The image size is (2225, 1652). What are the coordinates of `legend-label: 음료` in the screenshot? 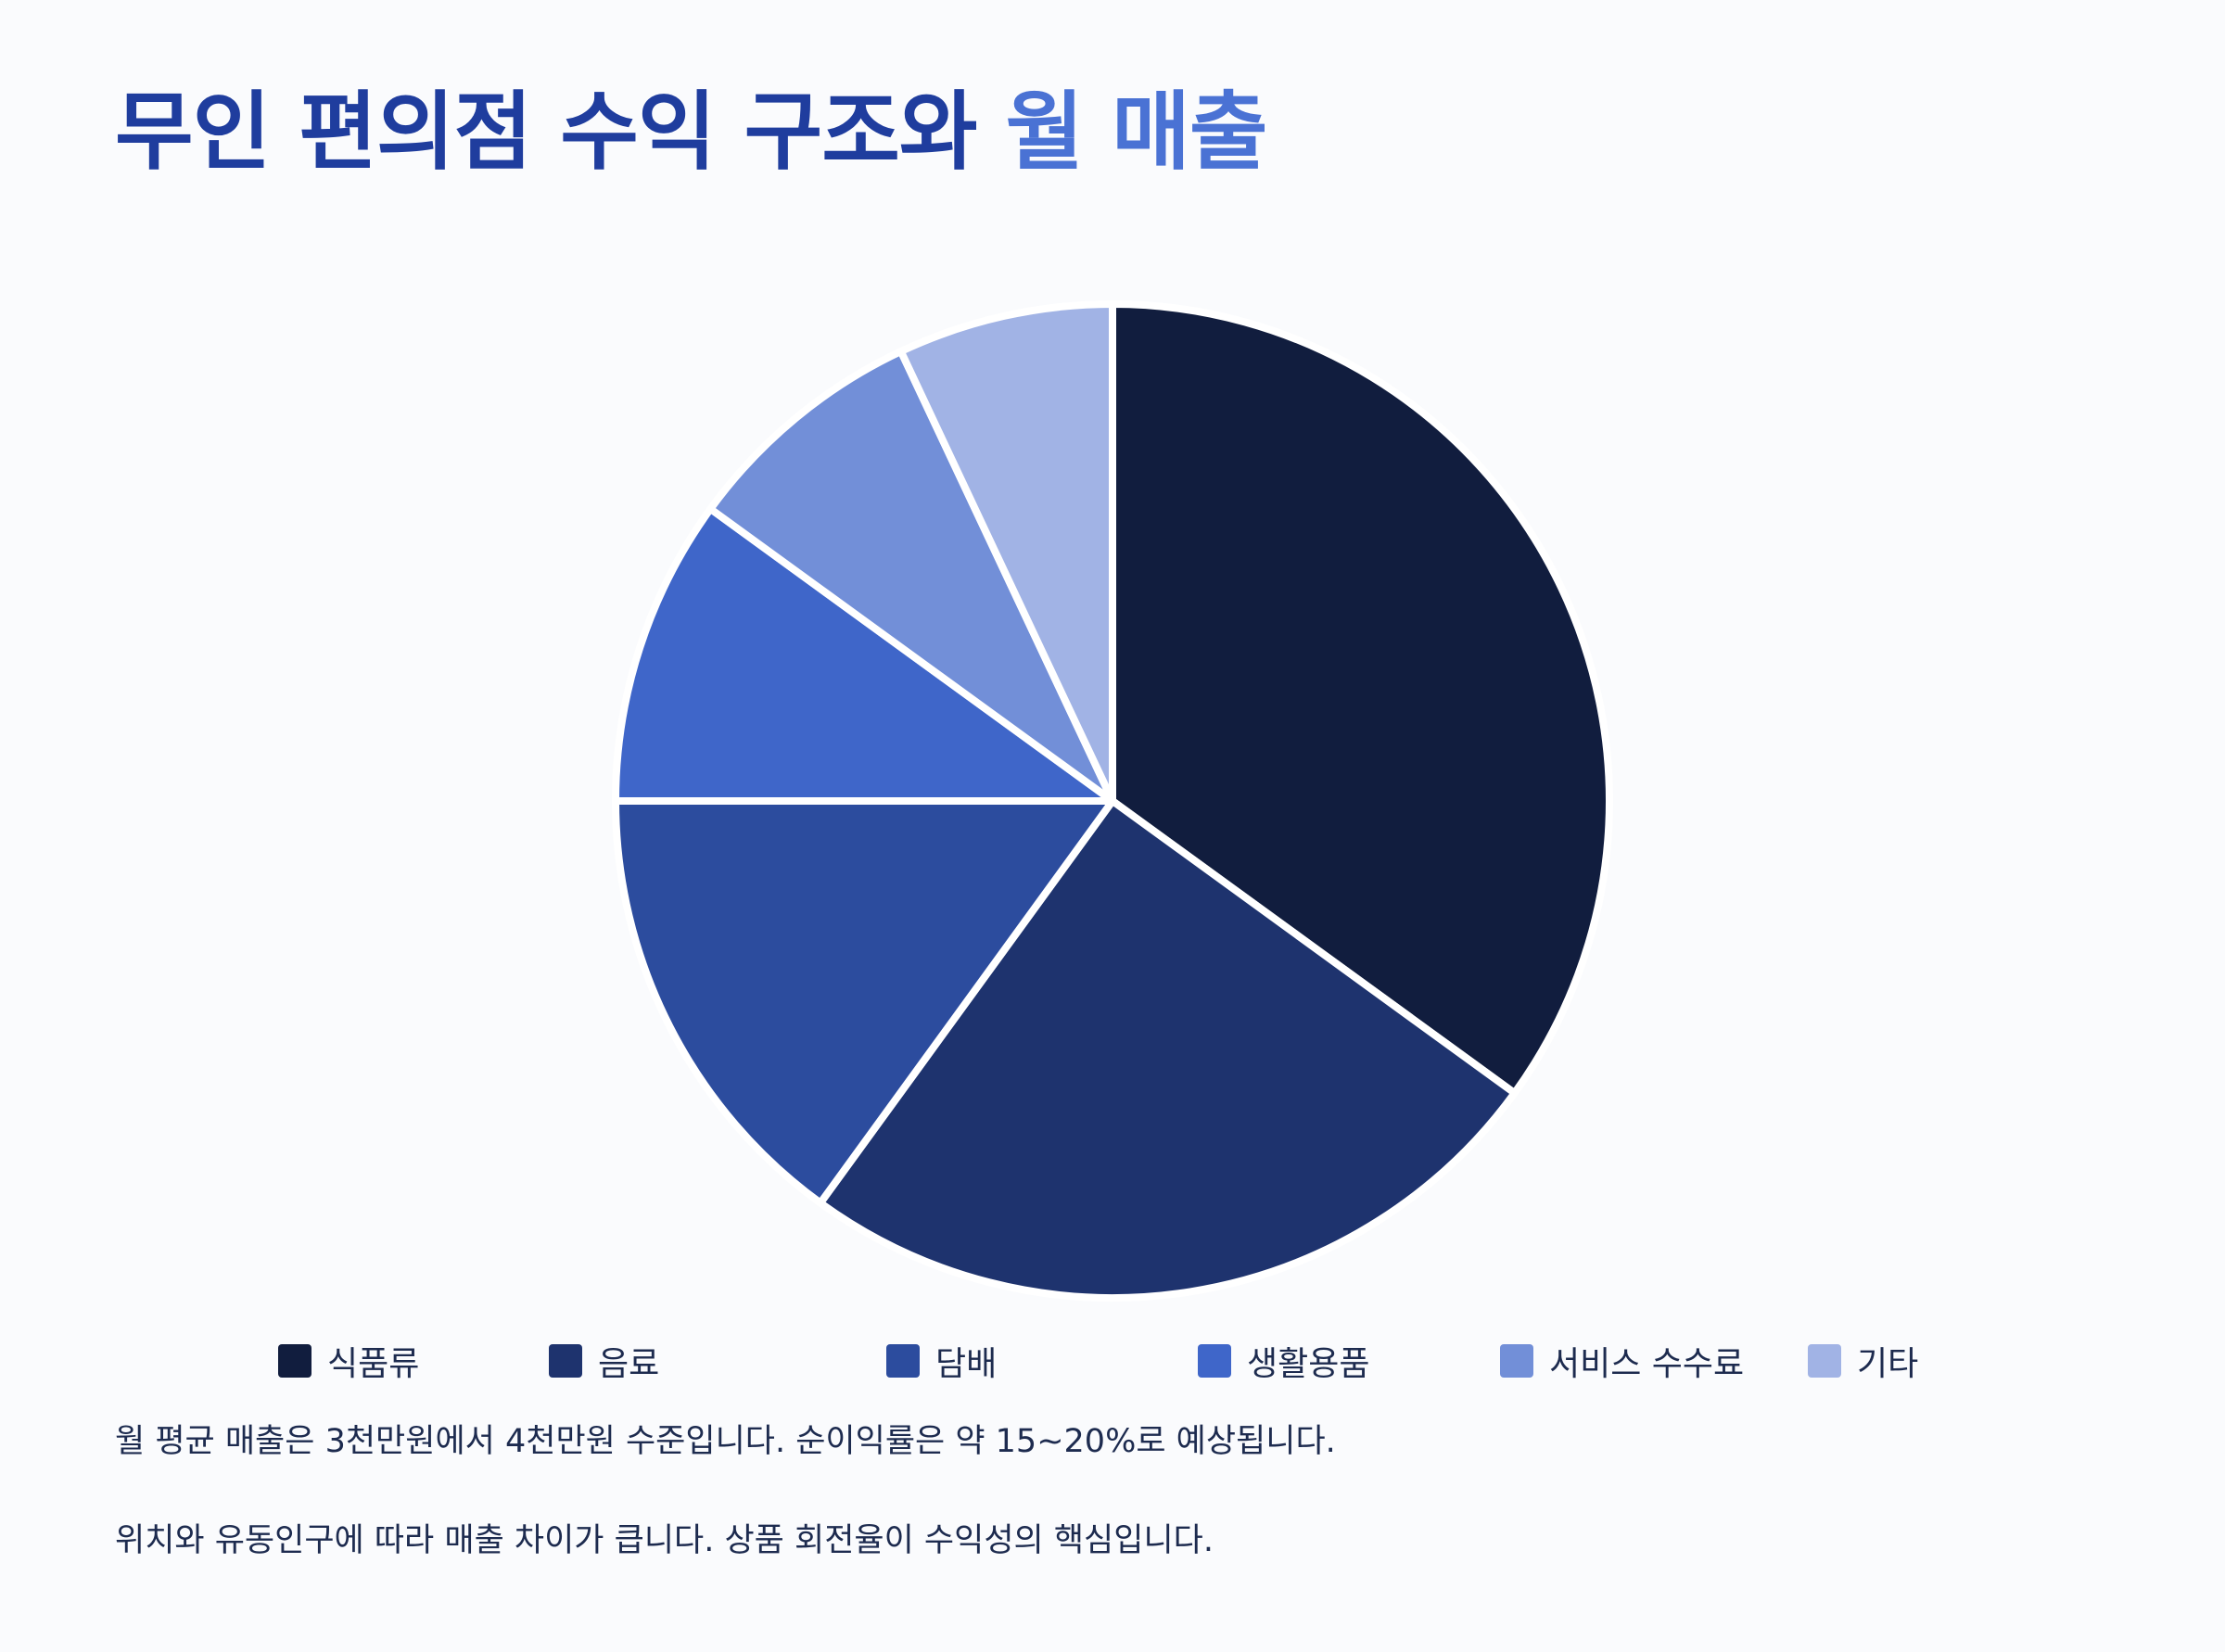 It's located at (629, 1364).